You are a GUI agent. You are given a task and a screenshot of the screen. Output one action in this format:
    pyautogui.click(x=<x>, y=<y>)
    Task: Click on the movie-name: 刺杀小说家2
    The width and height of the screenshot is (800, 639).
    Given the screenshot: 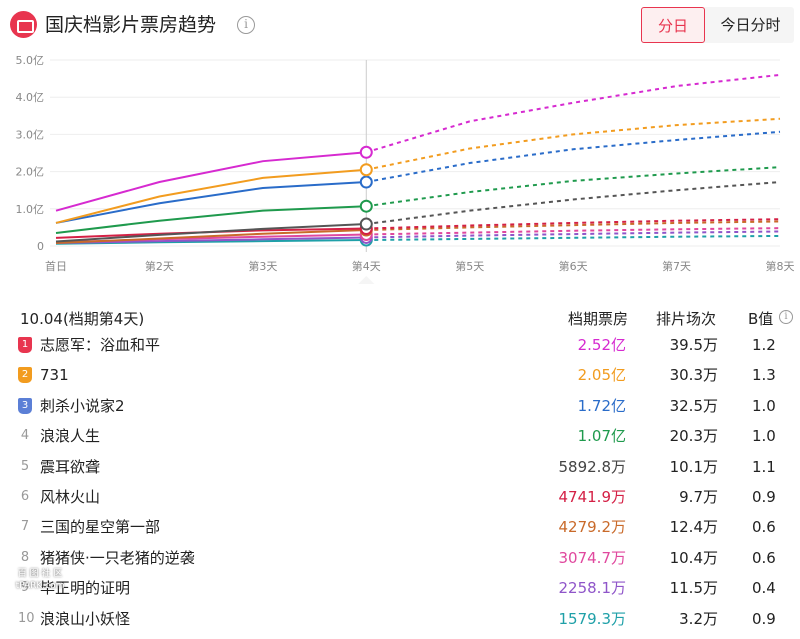 What is the action you would take?
    pyautogui.click(x=82, y=405)
    